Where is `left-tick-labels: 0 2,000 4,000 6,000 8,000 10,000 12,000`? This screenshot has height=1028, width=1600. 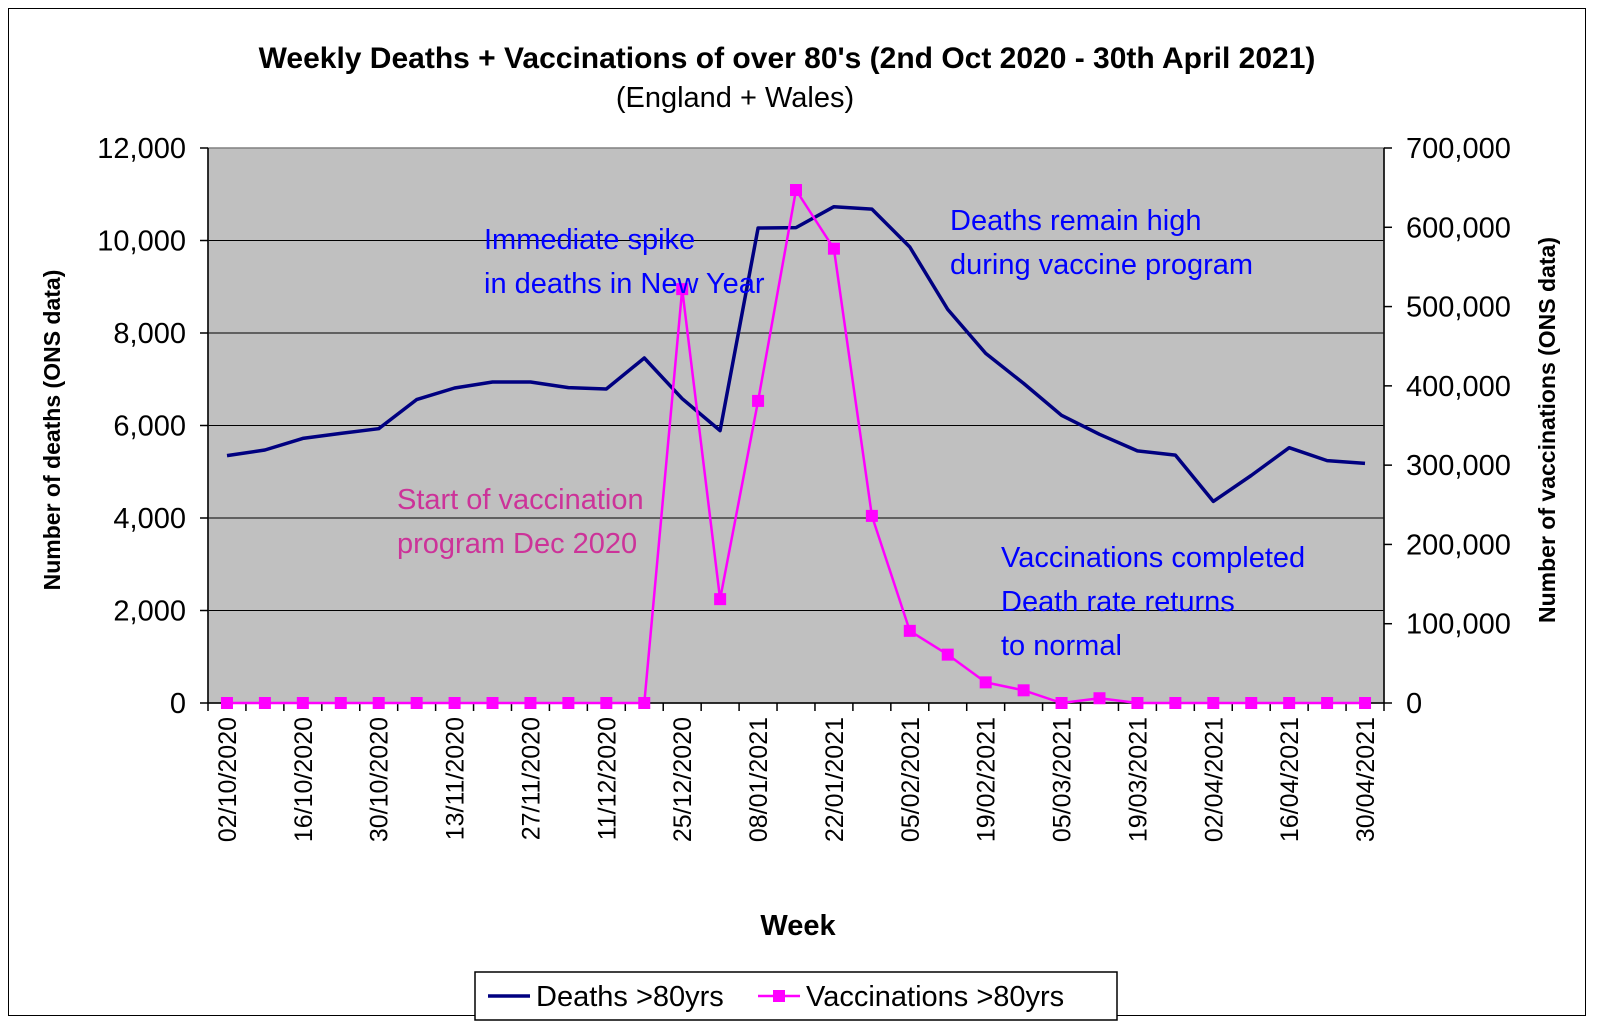 left-tick-labels: 0 2,000 4,000 6,000 8,000 10,000 12,000 is located at coordinates (152, 426).